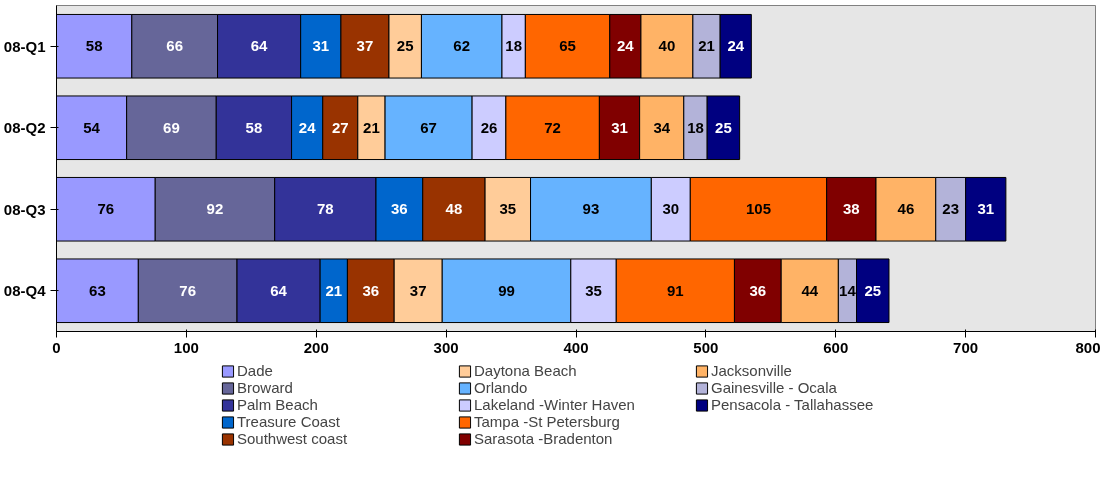  What do you see at coordinates (186, 347) in the screenshot?
I see `x-tick-label: 100` at bounding box center [186, 347].